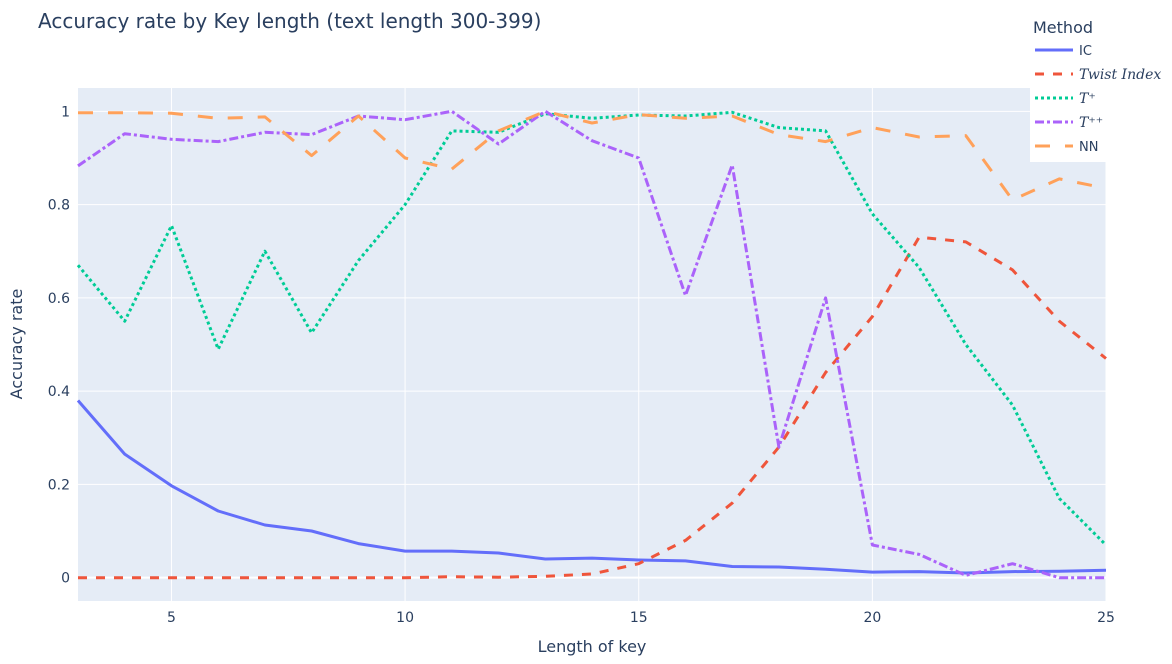 The height and width of the screenshot is (664, 1172). Describe the element at coordinates (592, 155) in the screenshot. I see `series-line-nn` at that location.